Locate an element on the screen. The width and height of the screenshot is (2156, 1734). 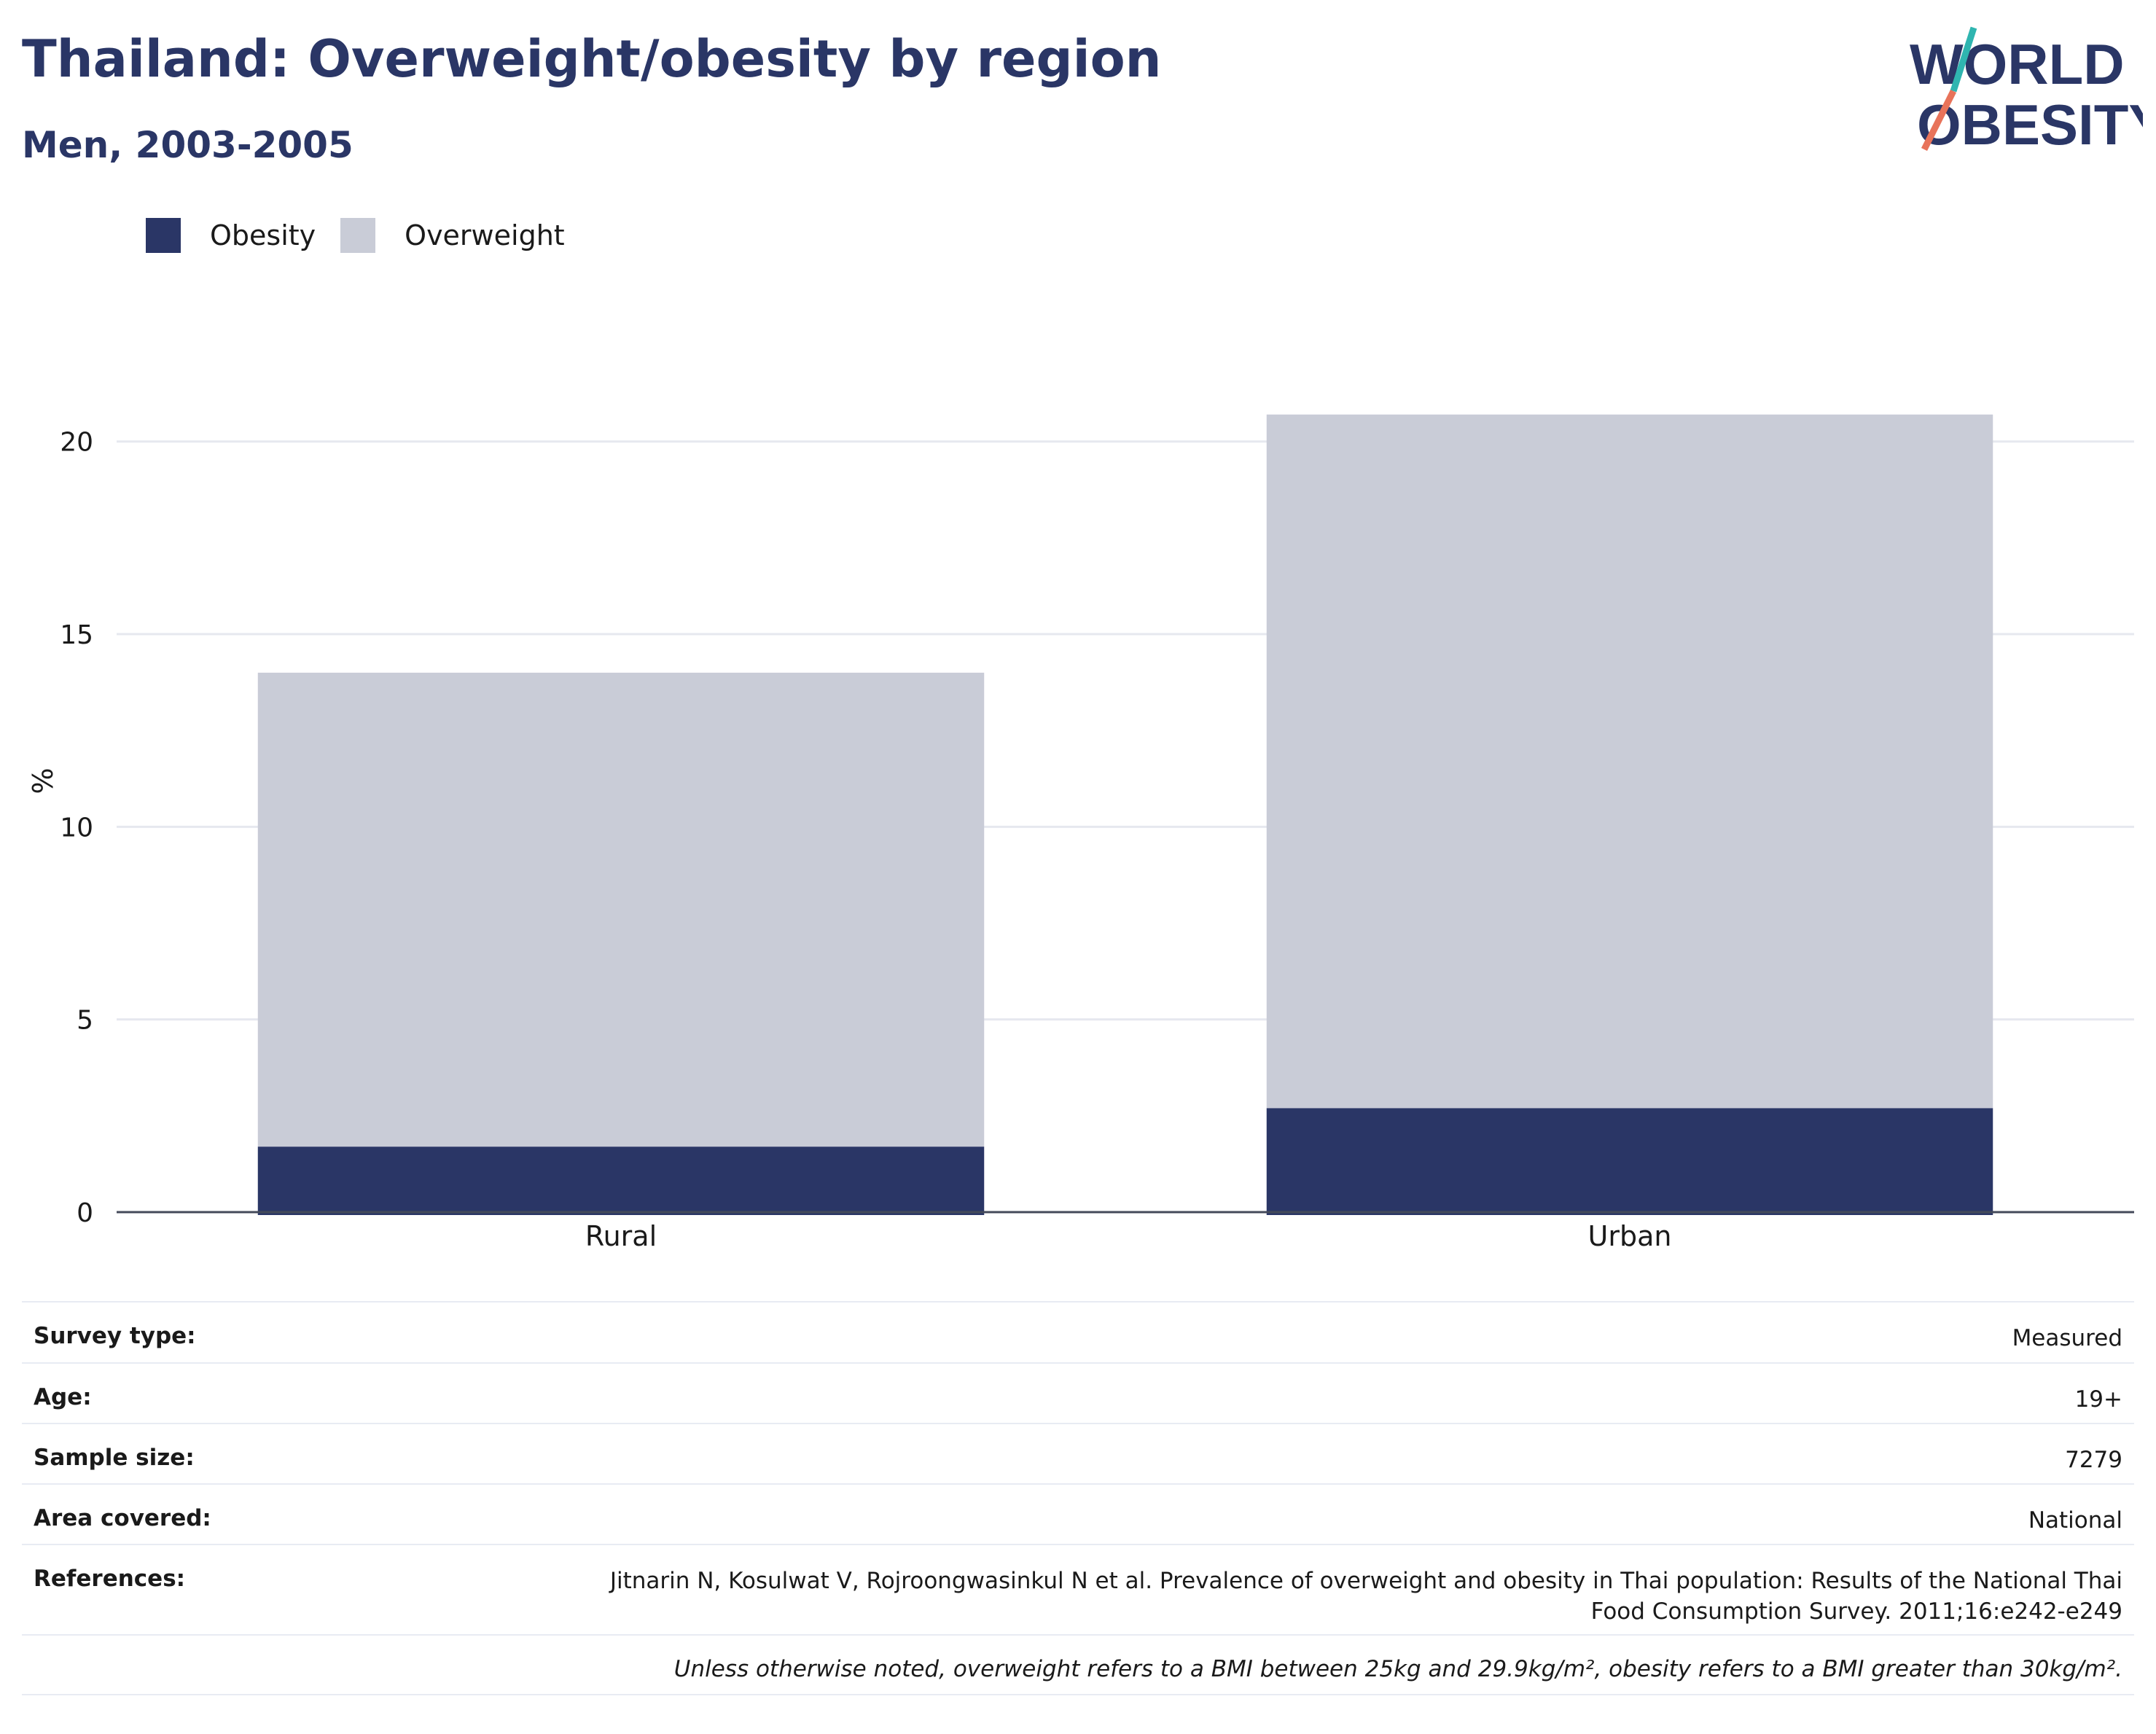
legend-item-obesity: Obesity is located at coordinates (231, 235).